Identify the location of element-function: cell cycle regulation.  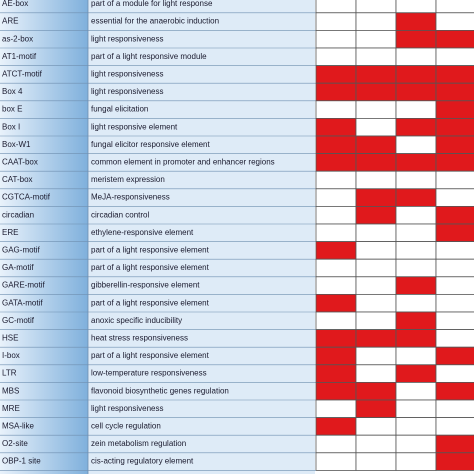
(126, 426).